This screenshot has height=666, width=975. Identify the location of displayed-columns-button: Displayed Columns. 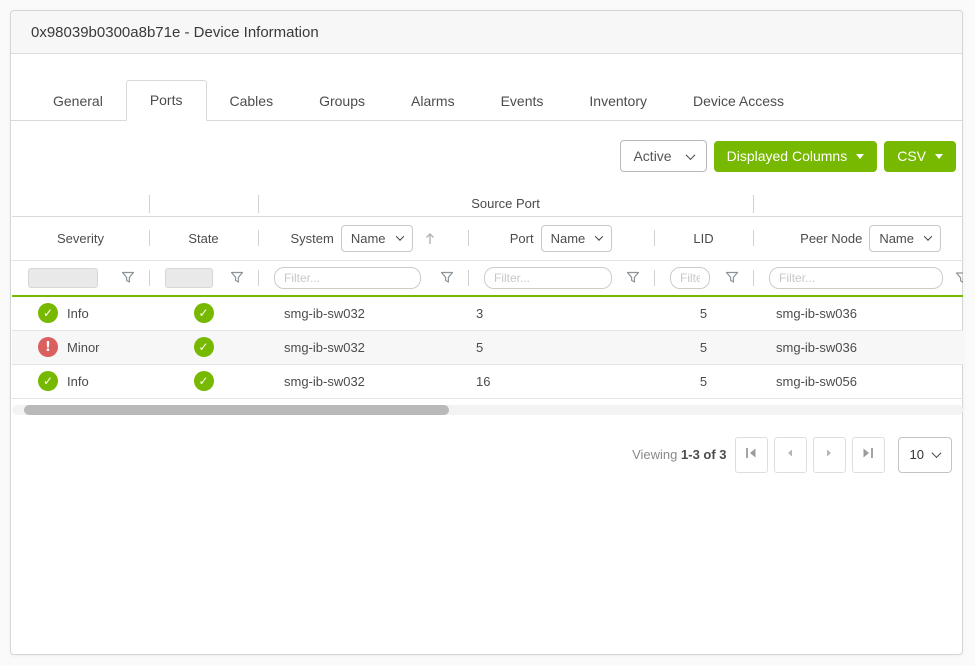
(795, 156).